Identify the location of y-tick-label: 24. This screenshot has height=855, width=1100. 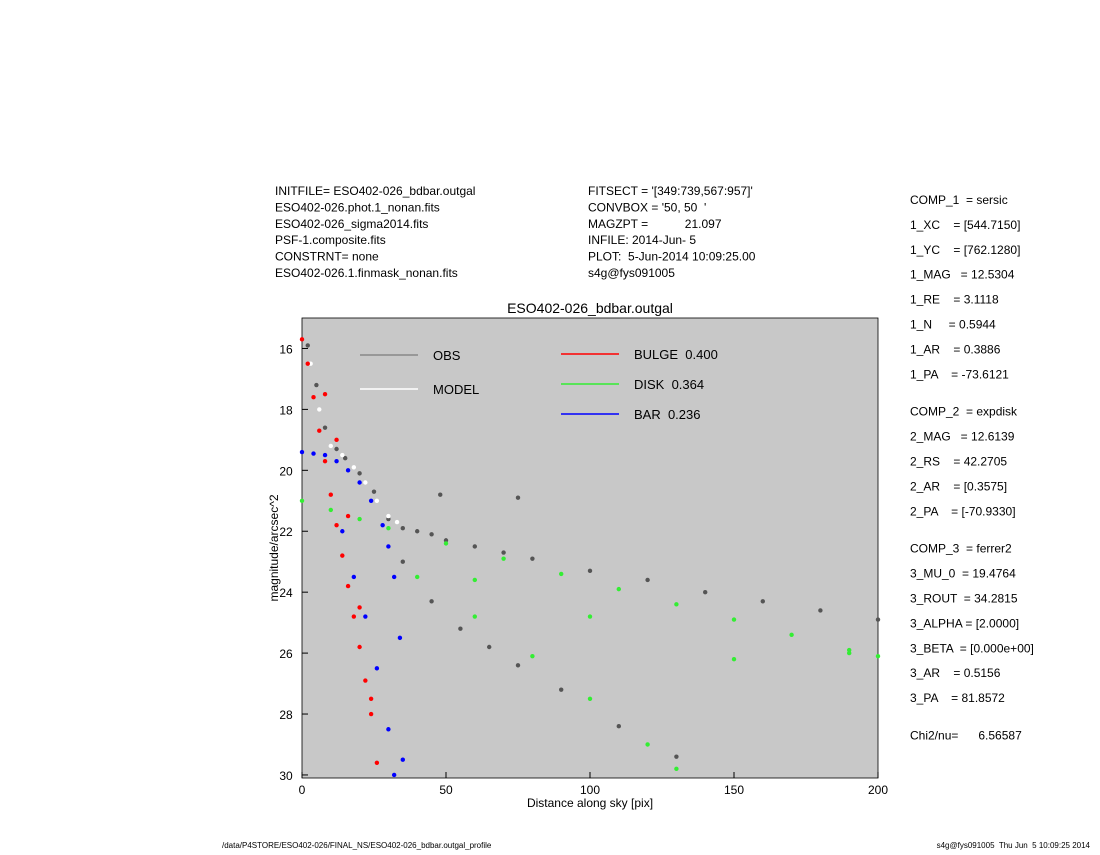
(286, 593).